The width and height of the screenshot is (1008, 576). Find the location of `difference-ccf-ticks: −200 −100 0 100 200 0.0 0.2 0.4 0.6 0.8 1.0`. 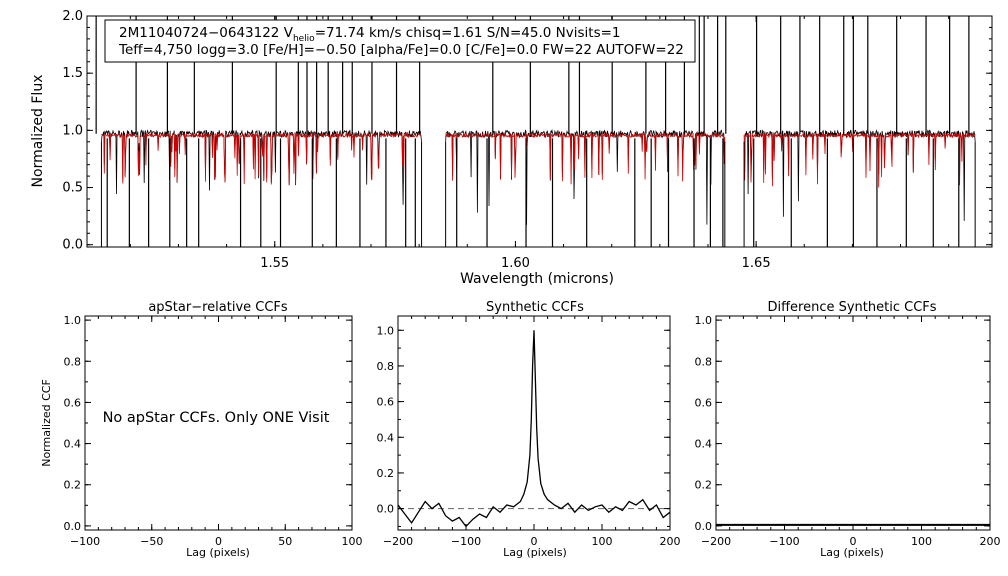

difference-ccf-ticks: −200 −100 0 100 200 0.0 0.2 0.4 0.6 0.8 1.0 is located at coordinates (848, 431).